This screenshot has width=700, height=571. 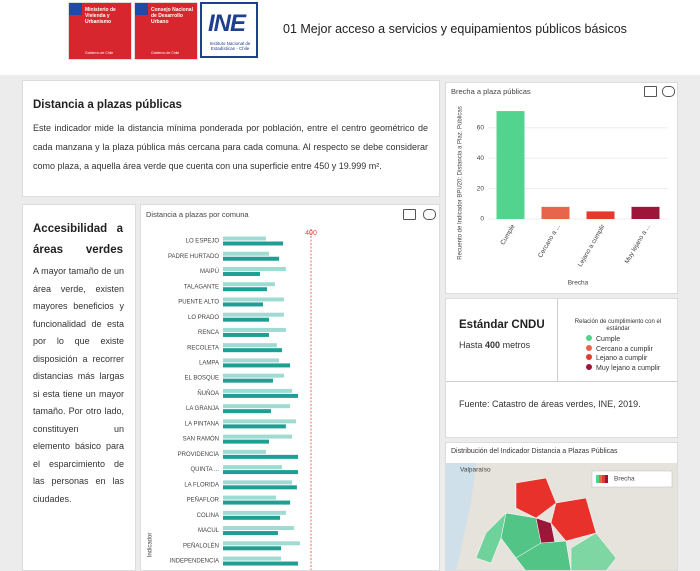 I want to click on y-axis-label: Indicador, so click(x=151, y=545).